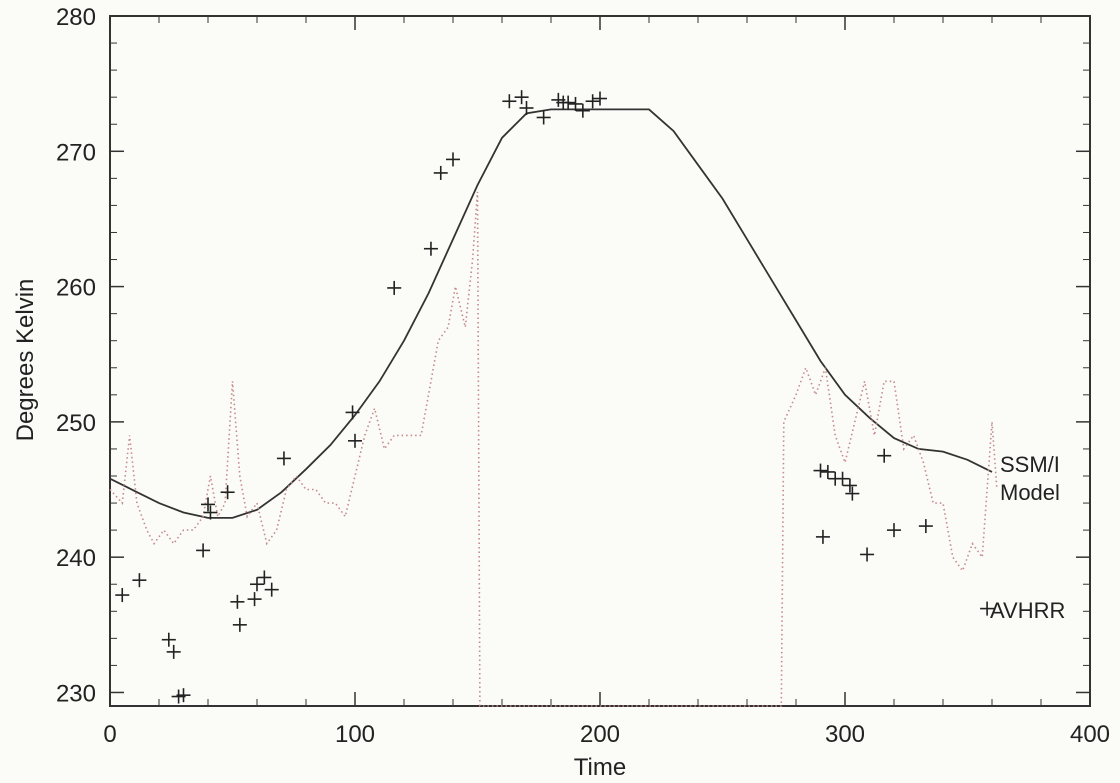 The width and height of the screenshot is (1120, 783). I want to click on y-tick-label: 250, so click(76, 423).